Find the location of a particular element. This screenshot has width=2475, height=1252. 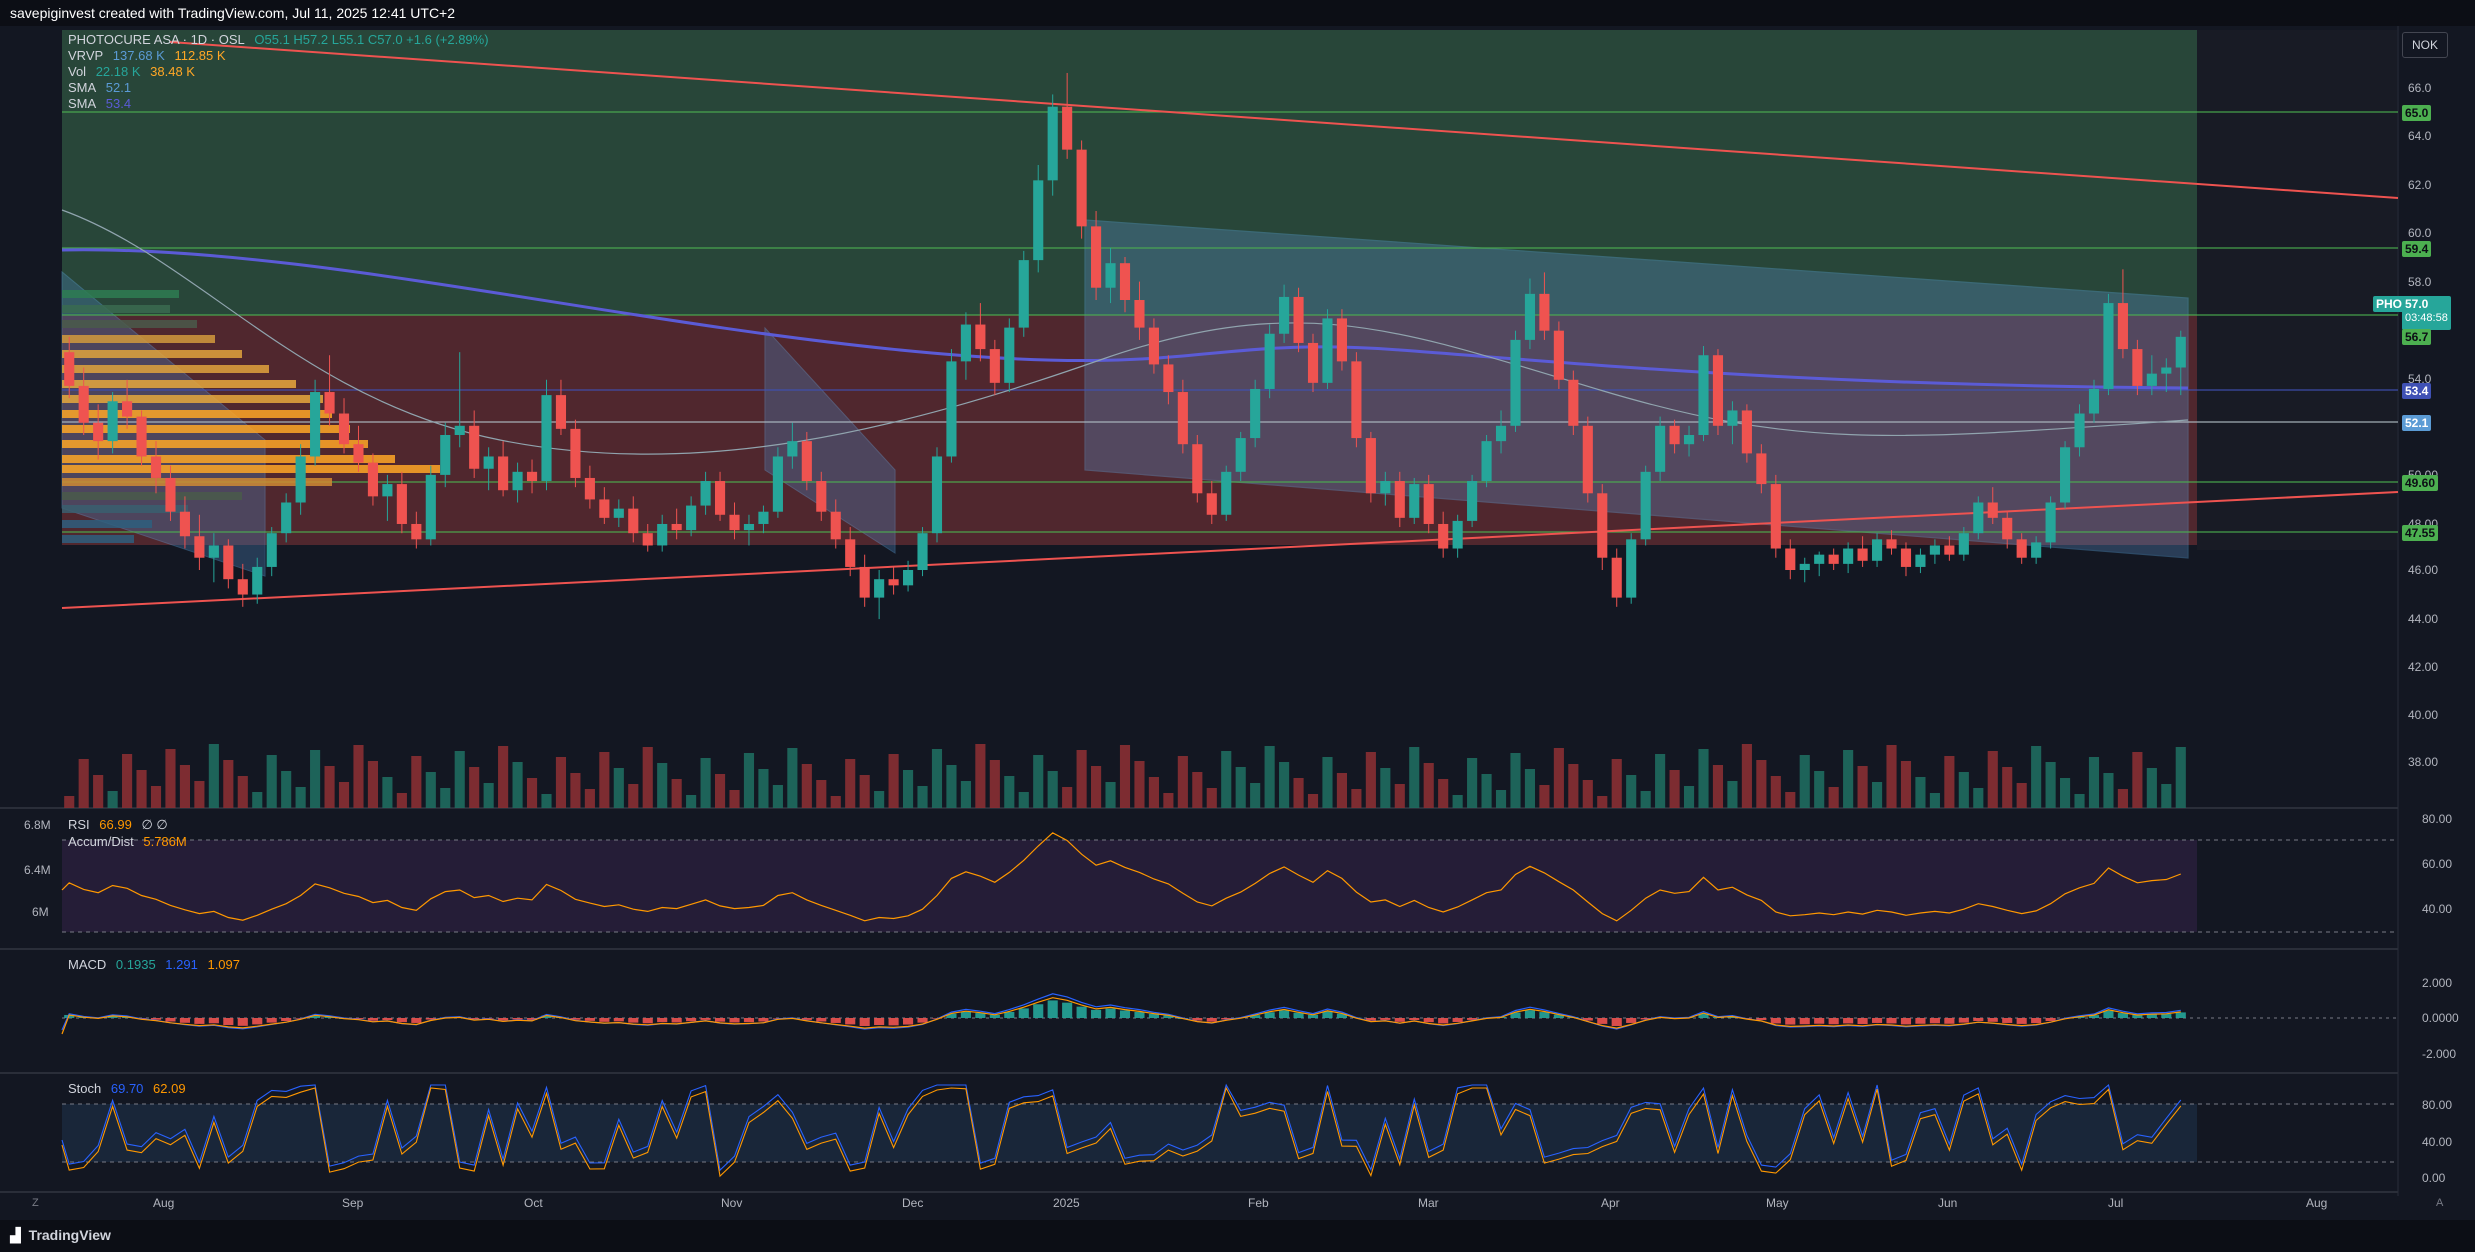

legend-sma2-row: SMA 53.4 is located at coordinates (102, 103).